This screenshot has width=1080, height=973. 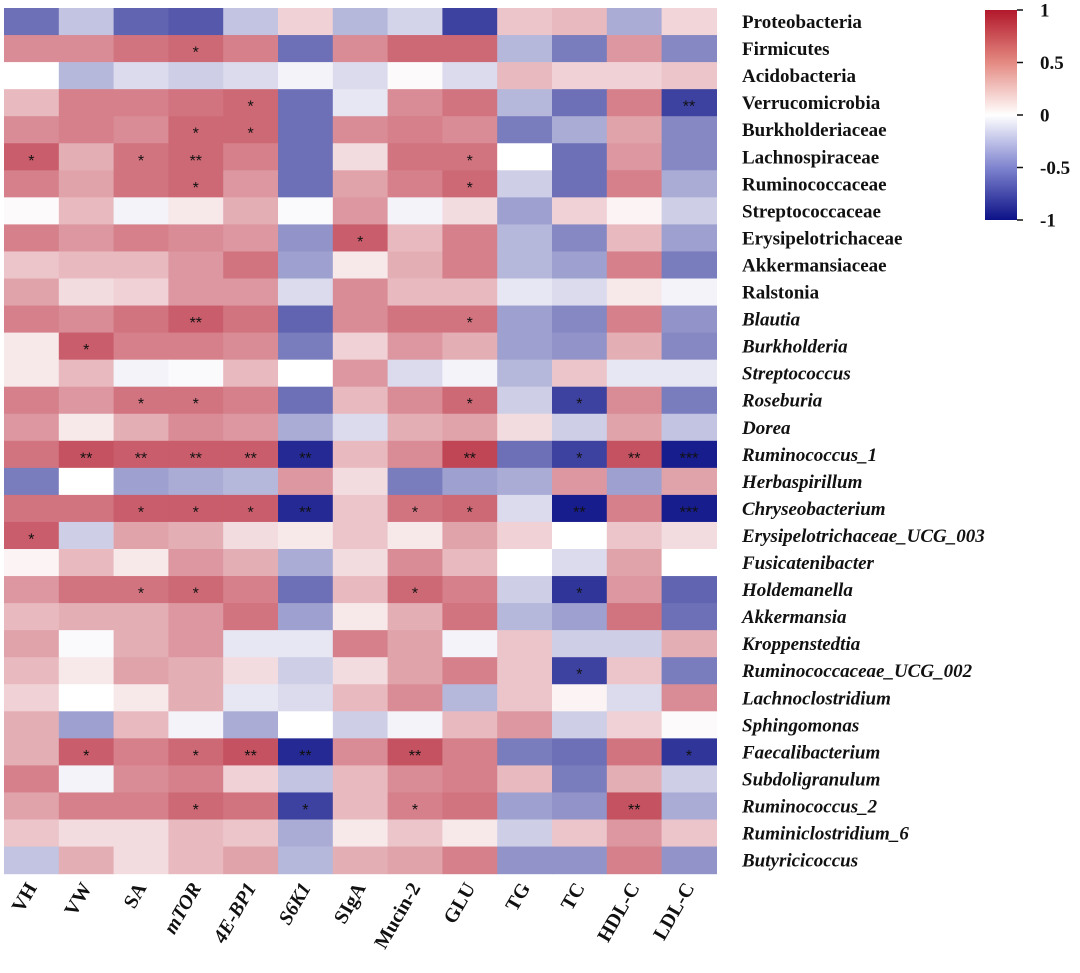 What do you see at coordinates (1043, 116) in the screenshot?
I see `colorbar-ticks: 1 0.5 0 -0.5 -1` at bounding box center [1043, 116].